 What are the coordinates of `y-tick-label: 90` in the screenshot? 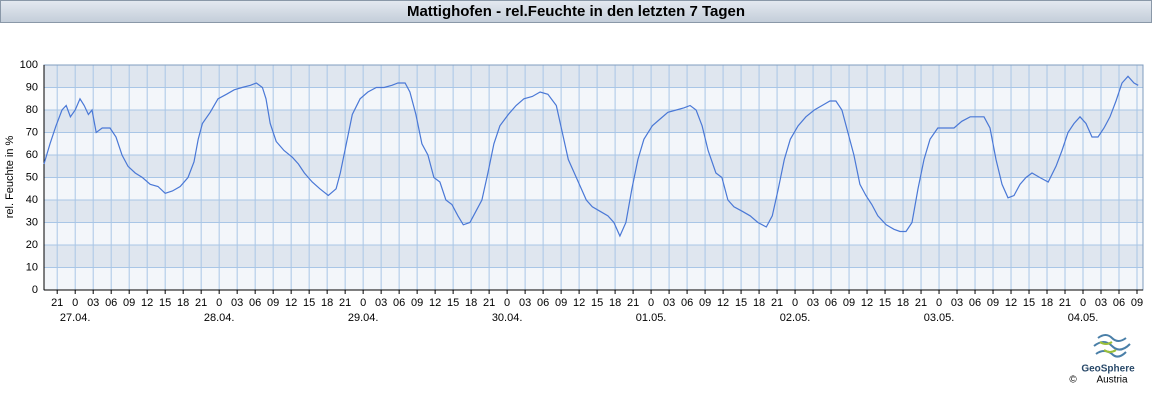 It's located at (32, 87).